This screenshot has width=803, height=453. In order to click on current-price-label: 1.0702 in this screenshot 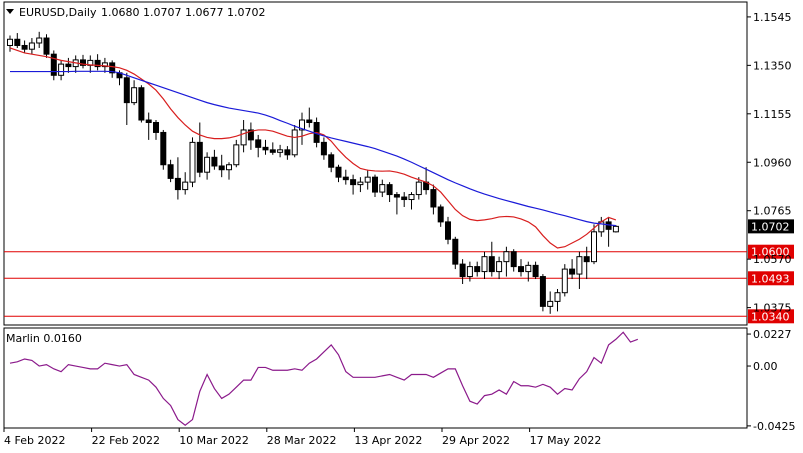, I will do `click(770, 226)`.